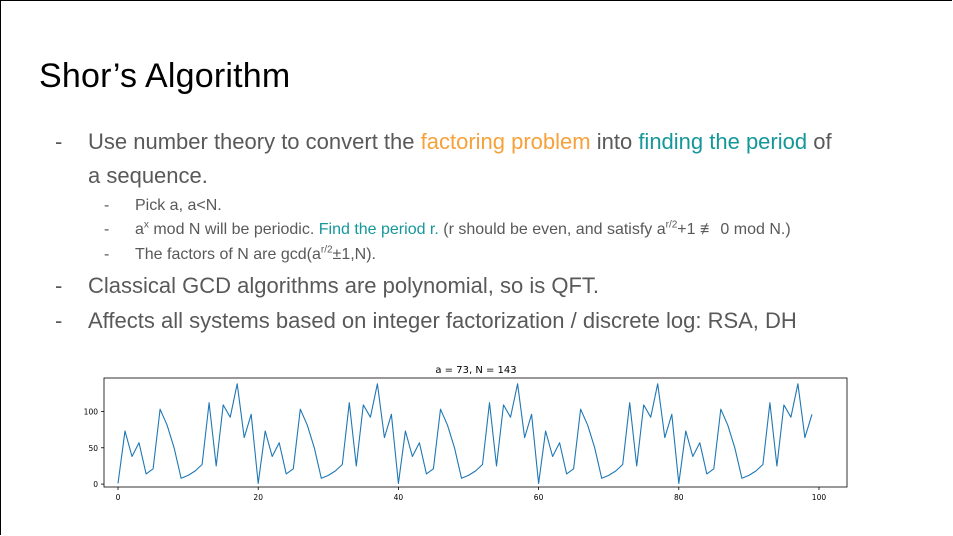  I want to click on s3-a: The factors of N are gcd(a, so click(228, 254).